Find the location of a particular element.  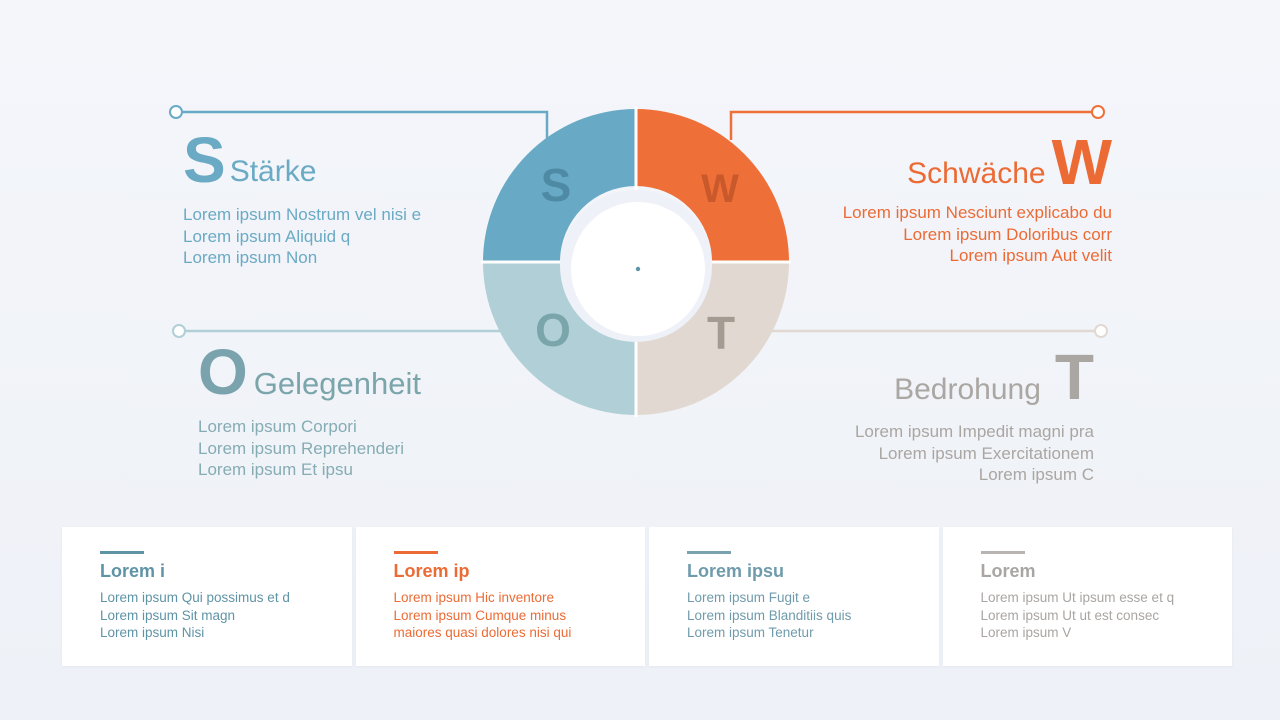

strength-line: Lorem ipsum Nostrum vel nisi e is located at coordinates (302, 214).